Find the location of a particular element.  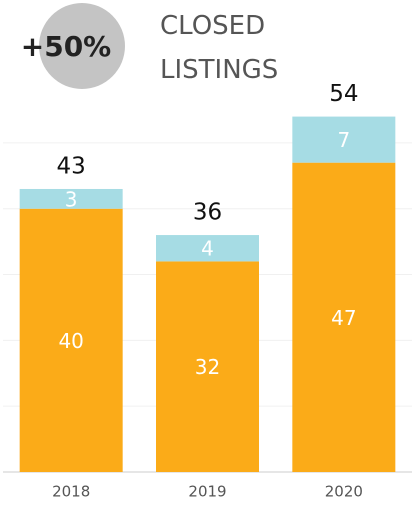

total-label: 43 is located at coordinates (71, 166).